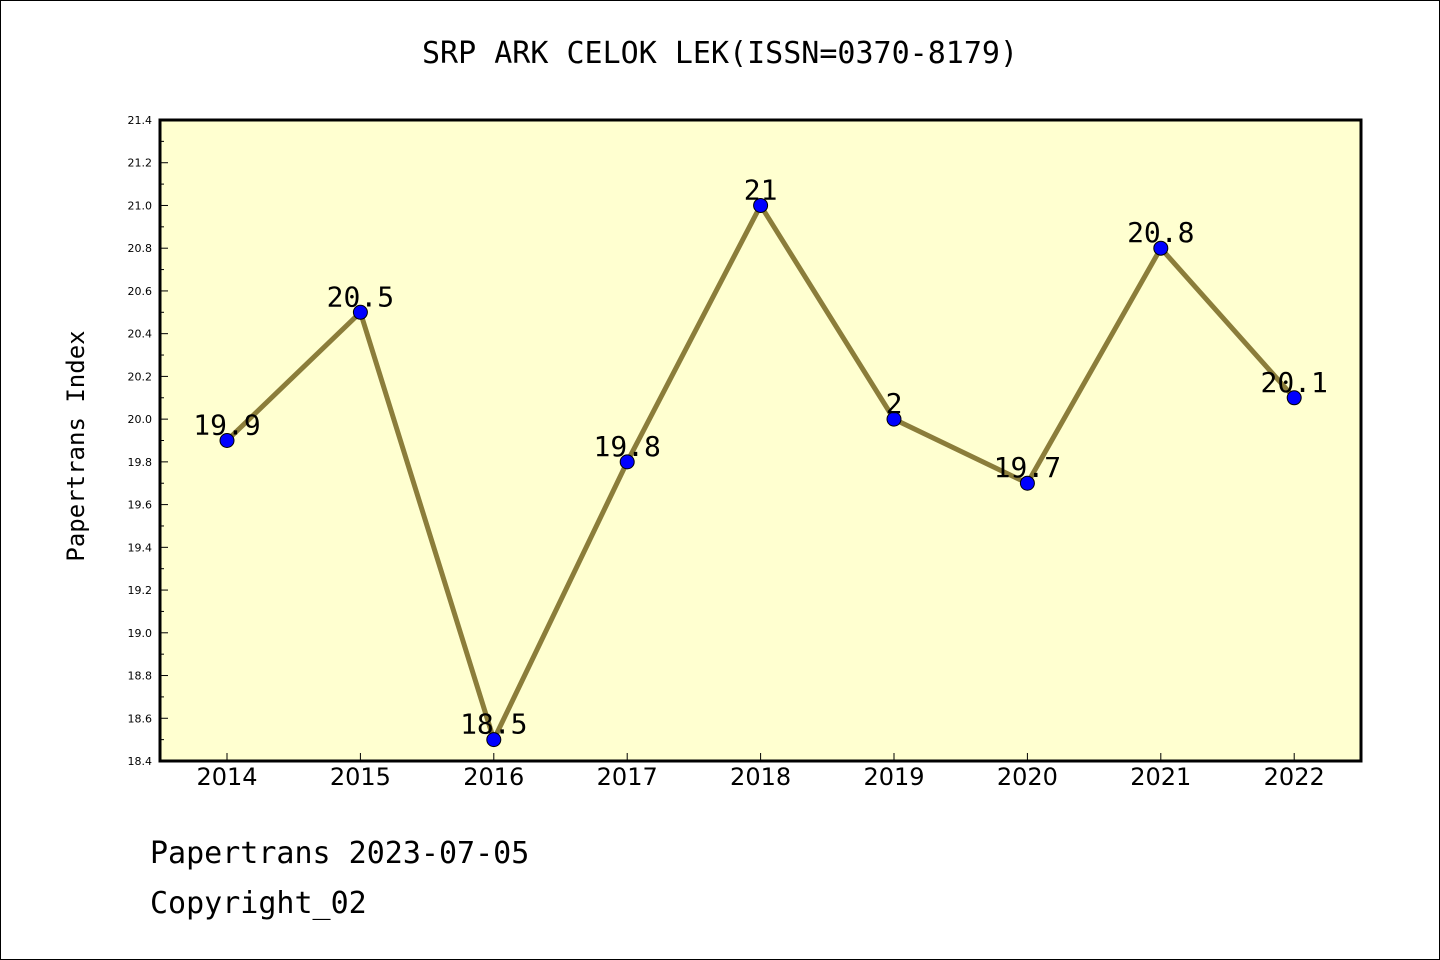 Image resolution: width=1440 pixels, height=960 pixels. I want to click on data-label: 20.8, so click(1160, 232).